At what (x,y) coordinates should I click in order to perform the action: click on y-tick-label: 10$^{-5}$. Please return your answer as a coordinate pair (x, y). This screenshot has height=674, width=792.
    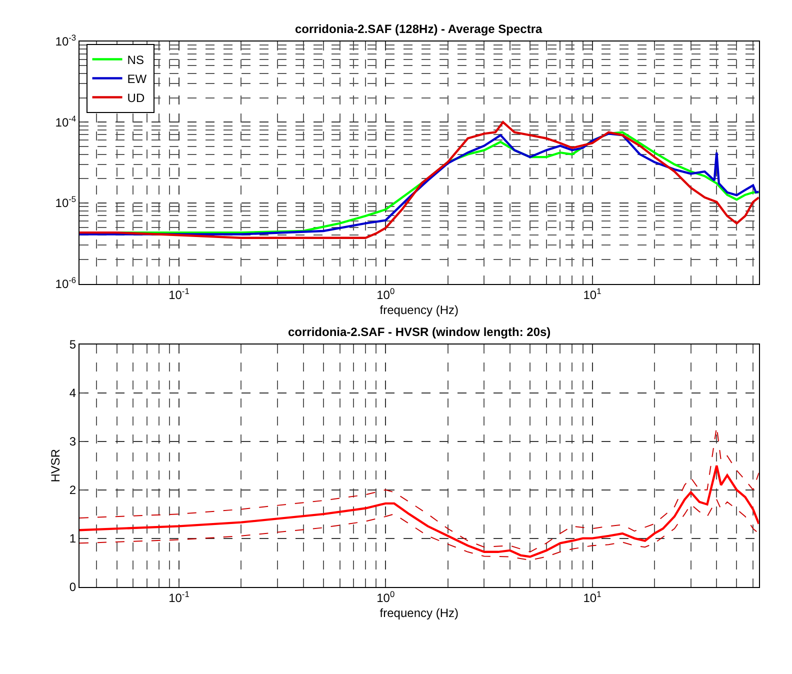
    Looking at the image, I should click on (65, 202).